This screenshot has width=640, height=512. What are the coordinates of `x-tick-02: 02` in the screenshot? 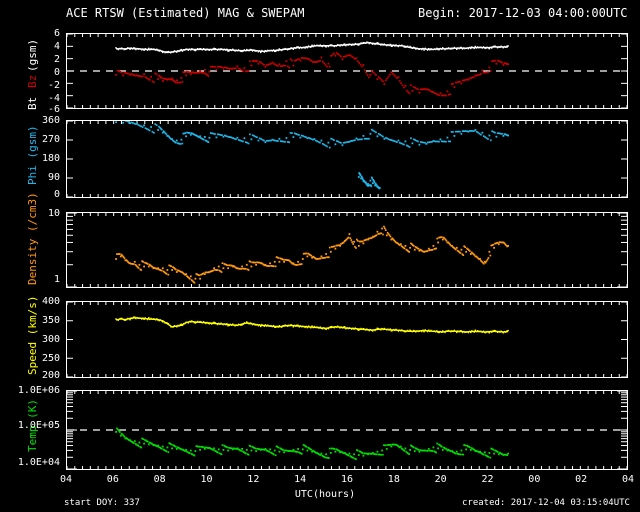 It's located at (581, 479).